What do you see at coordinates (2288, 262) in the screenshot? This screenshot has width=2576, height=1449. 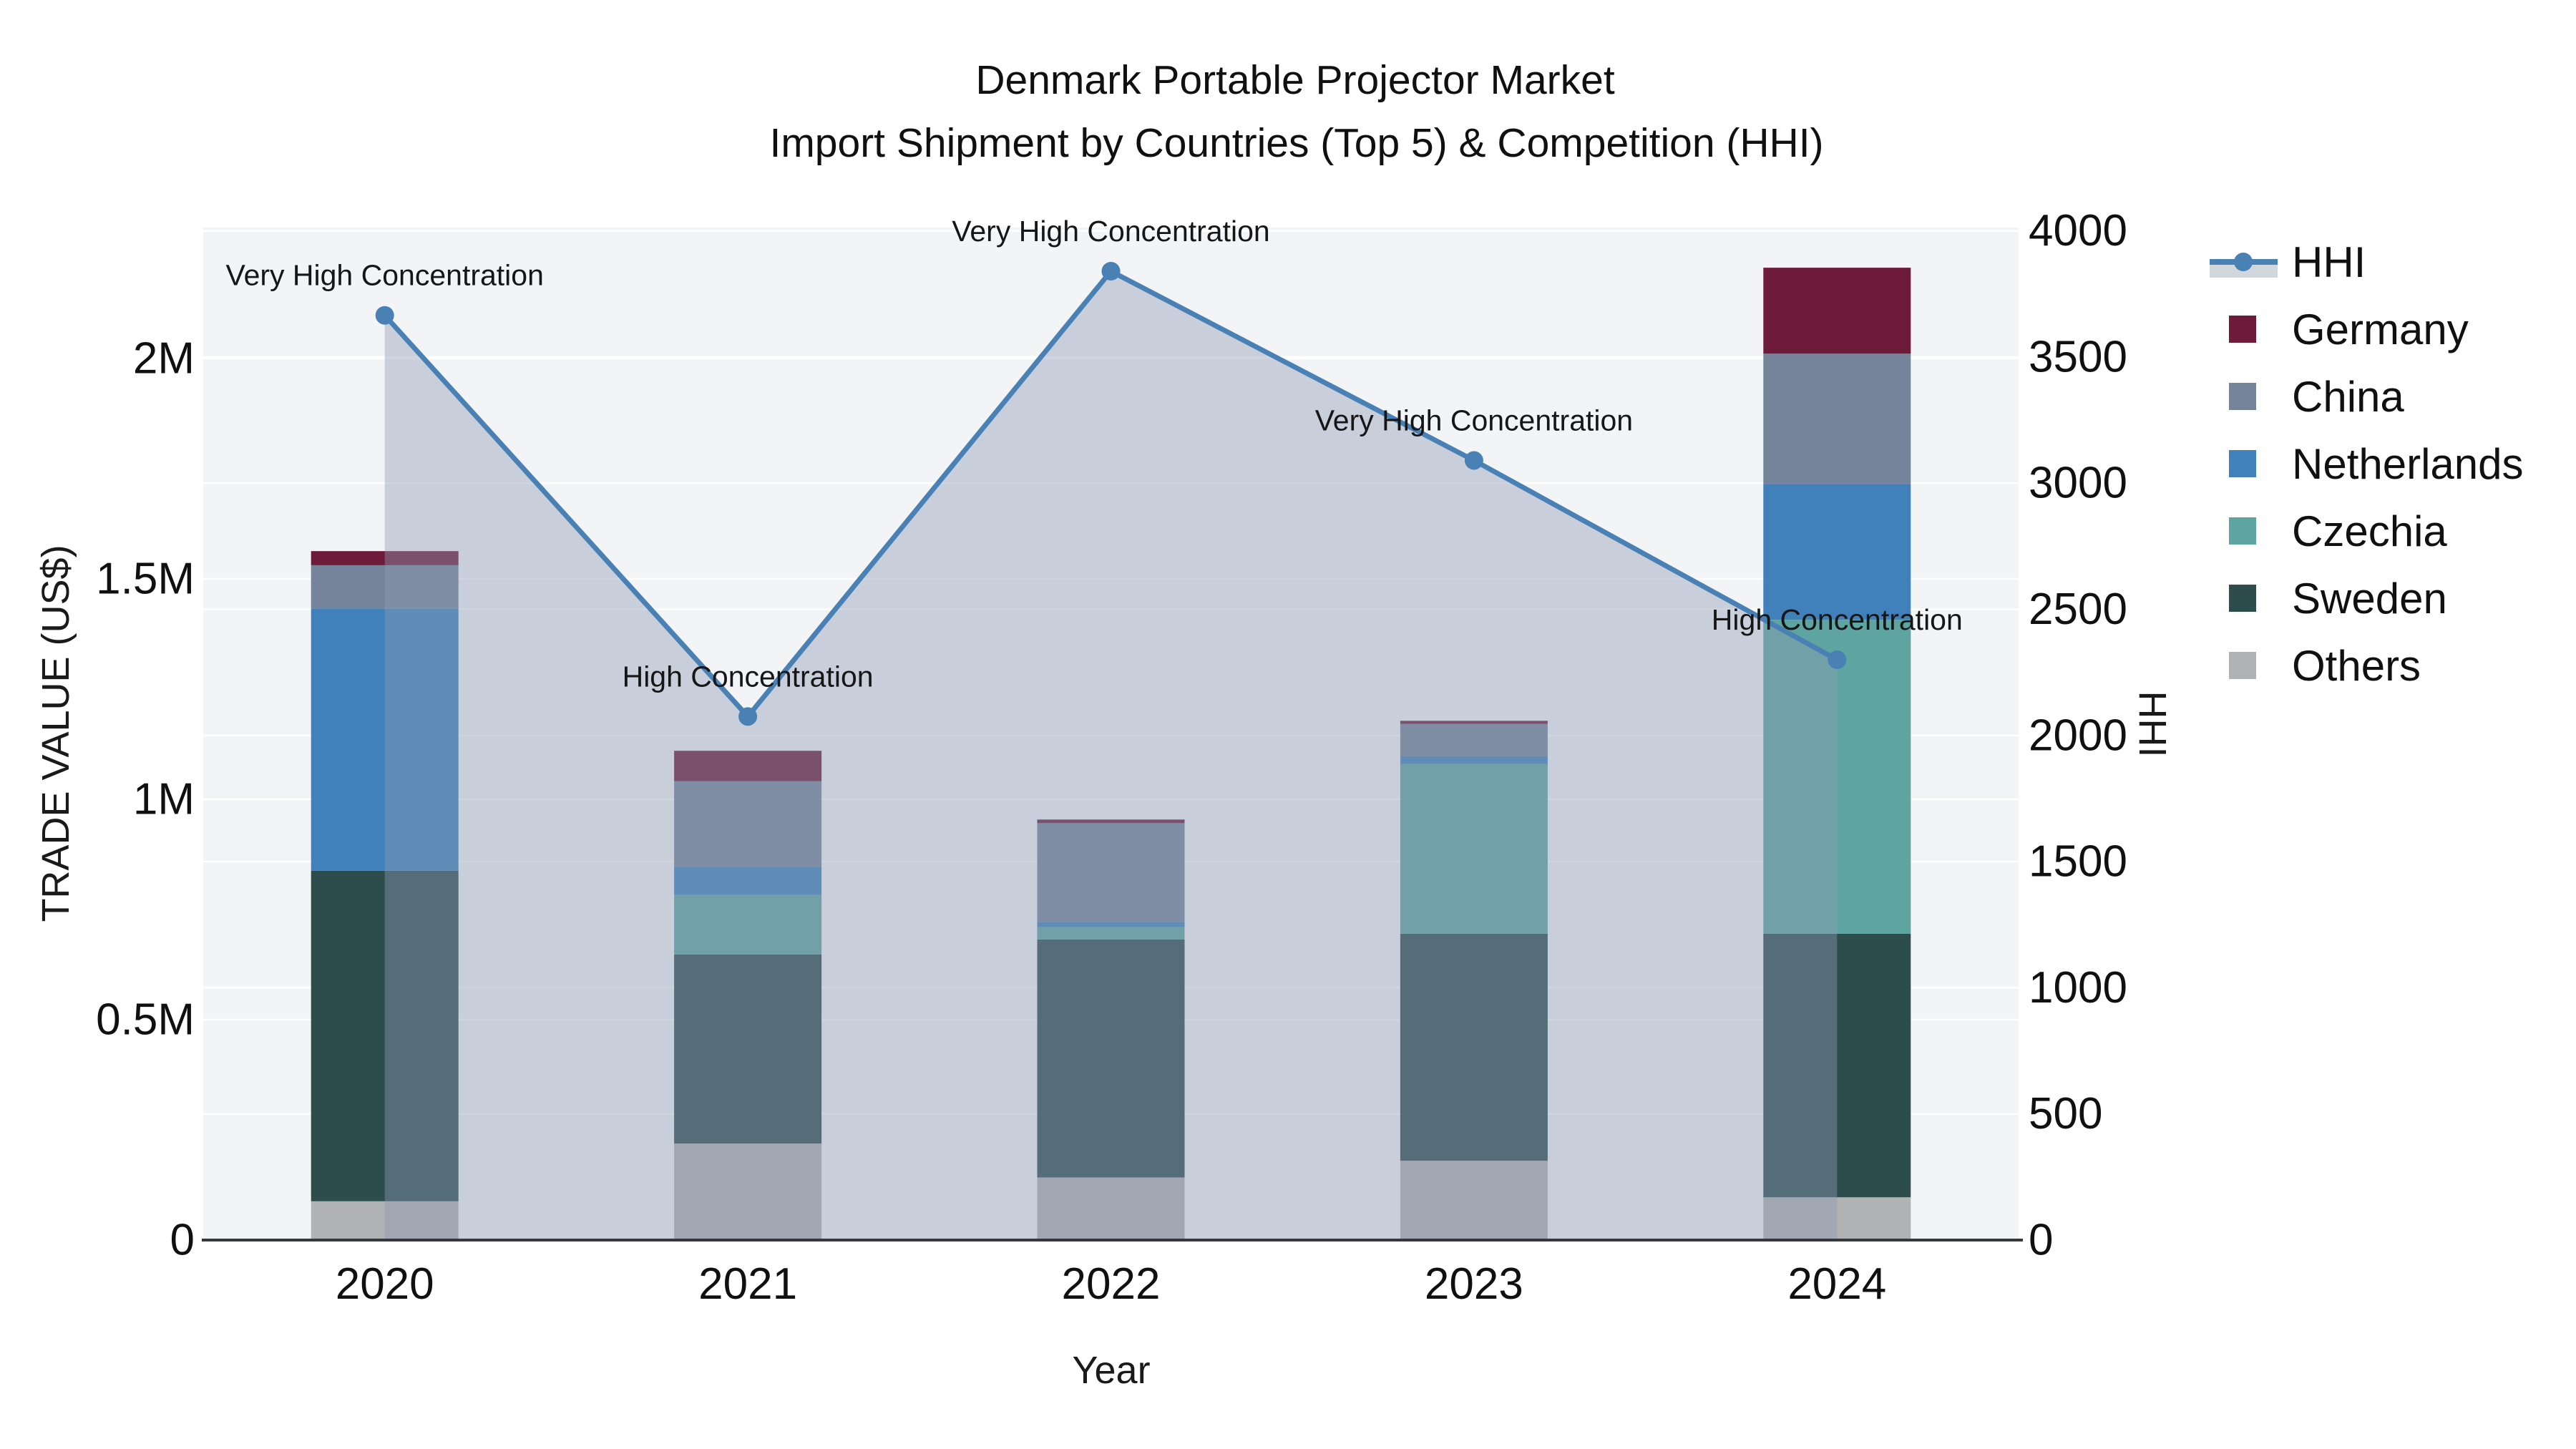 I see `legend-item-hhi: HHI` at bounding box center [2288, 262].